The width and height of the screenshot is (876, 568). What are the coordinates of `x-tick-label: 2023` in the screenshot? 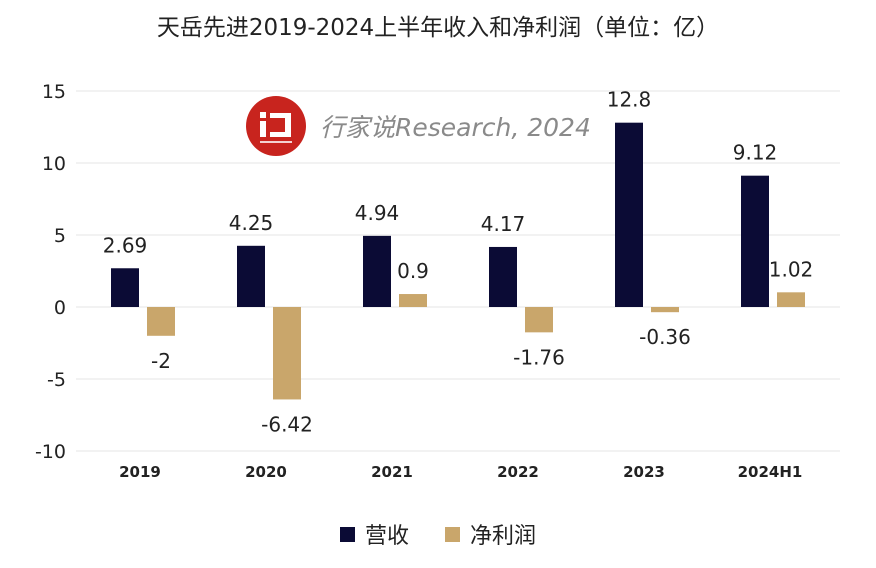 It's located at (644, 472).